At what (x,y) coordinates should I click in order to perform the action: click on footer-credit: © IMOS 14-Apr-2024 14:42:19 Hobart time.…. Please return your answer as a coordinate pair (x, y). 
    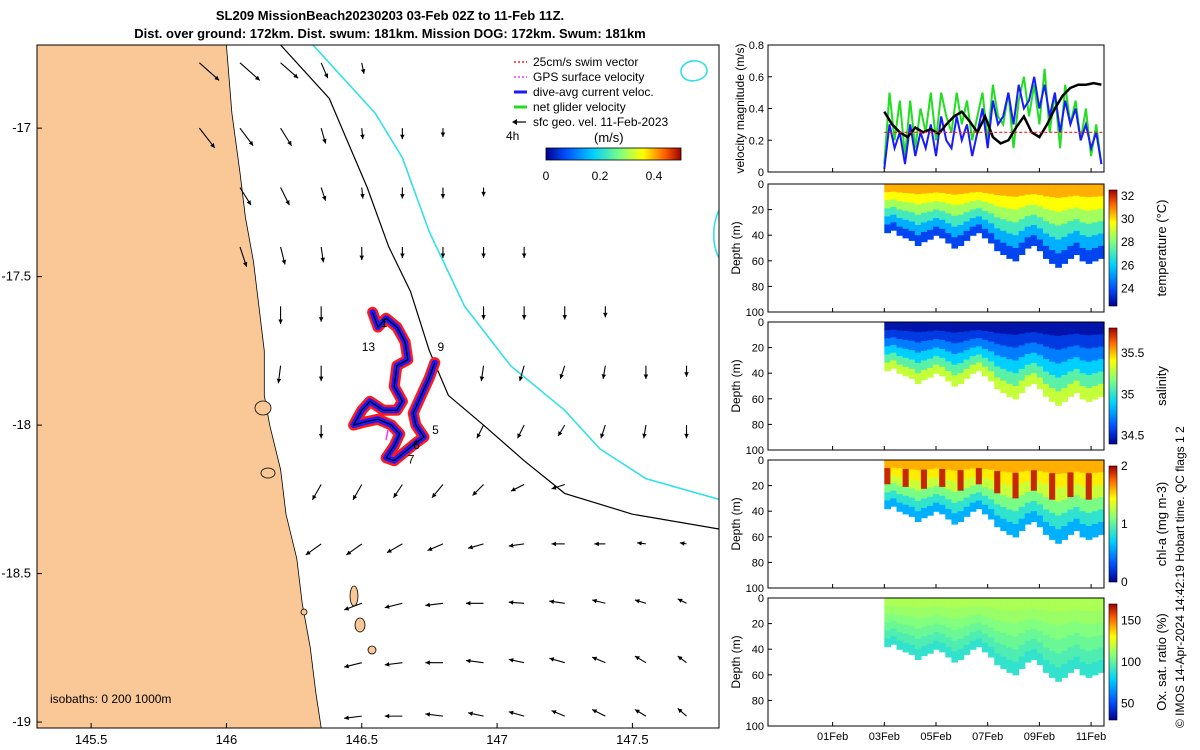
    Looking at the image, I should click on (1180, 577).